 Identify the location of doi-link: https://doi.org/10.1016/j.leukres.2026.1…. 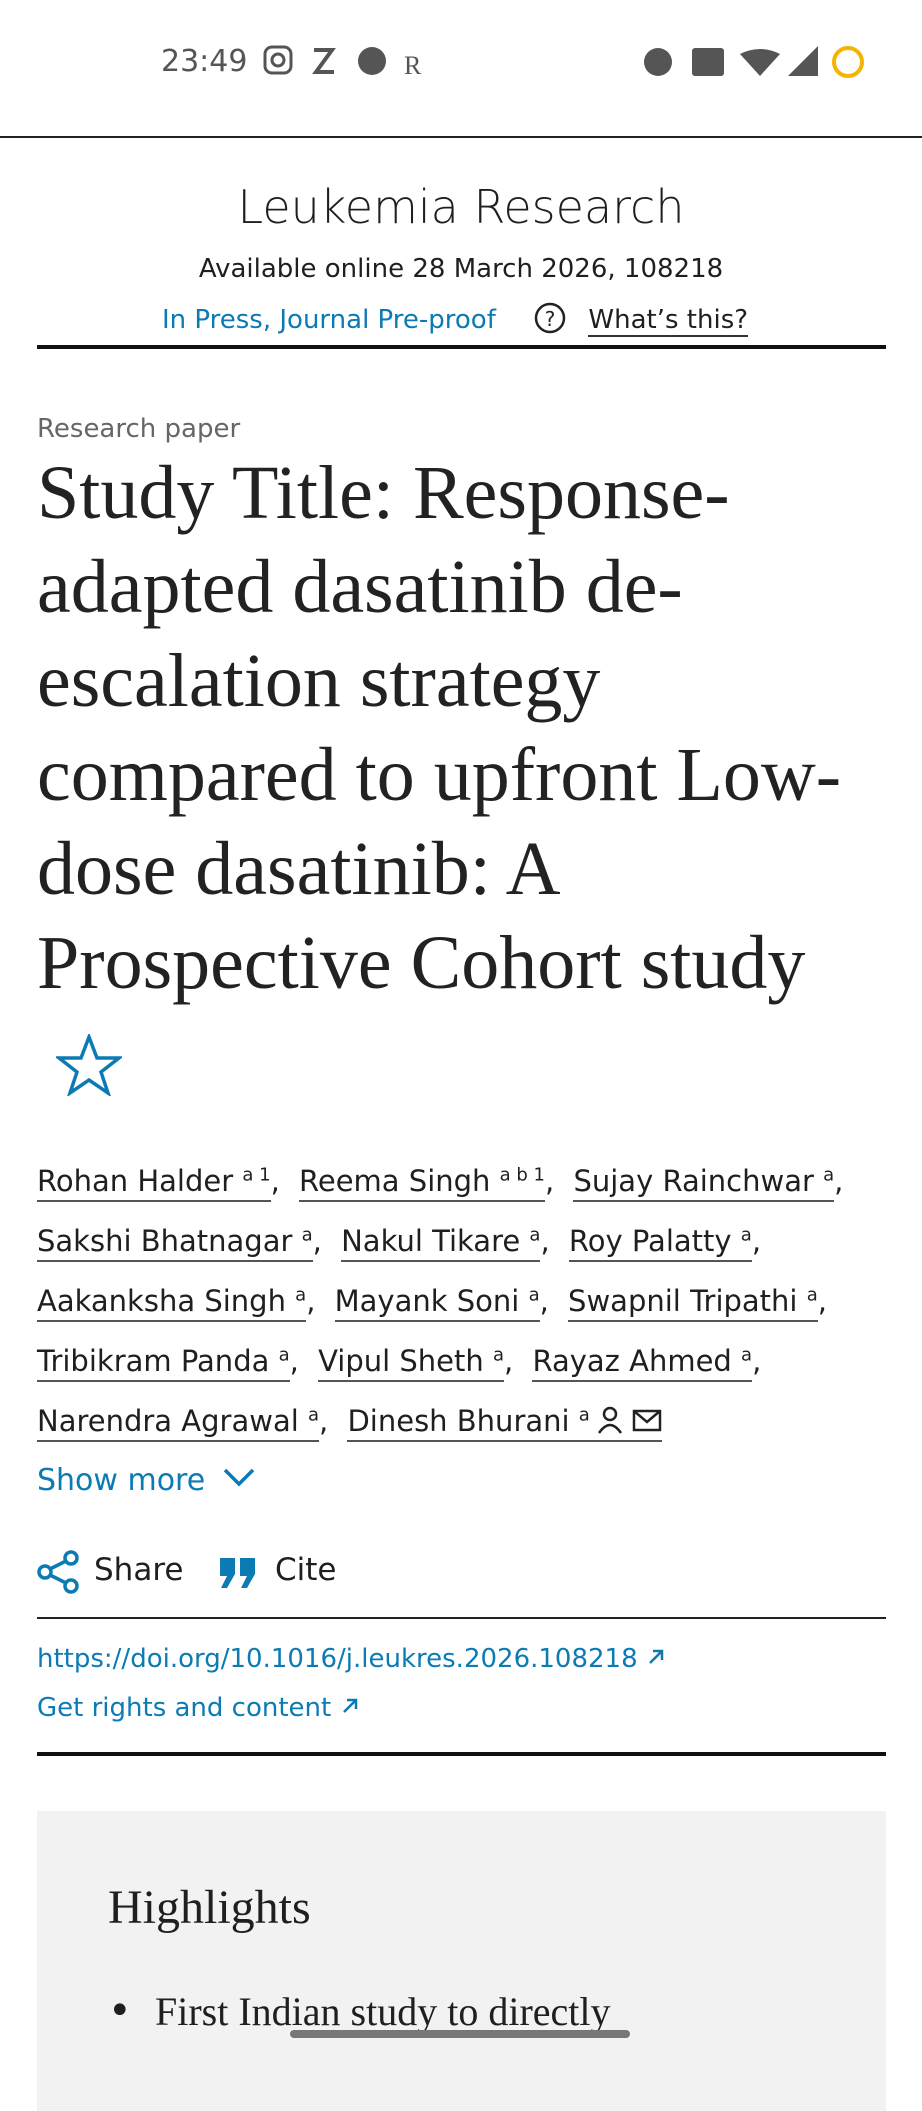
(351, 1659).